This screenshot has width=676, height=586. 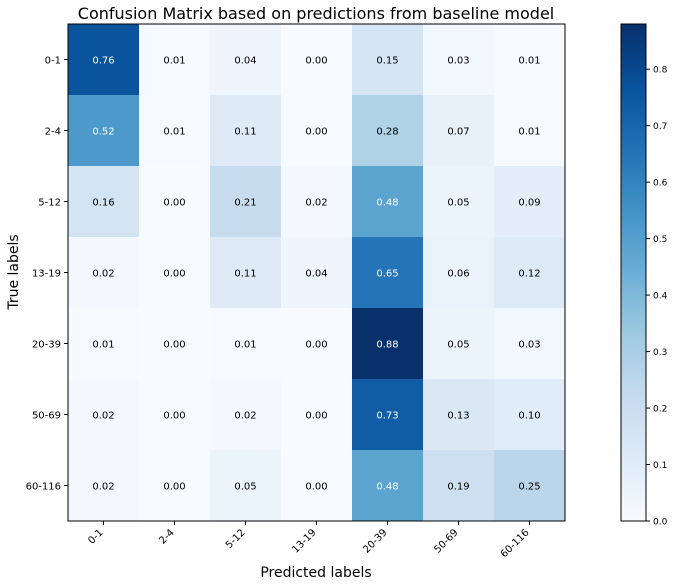 What do you see at coordinates (660, 353) in the screenshot?
I see `colorbar-tick-label: 0.3` at bounding box center [660, 353].